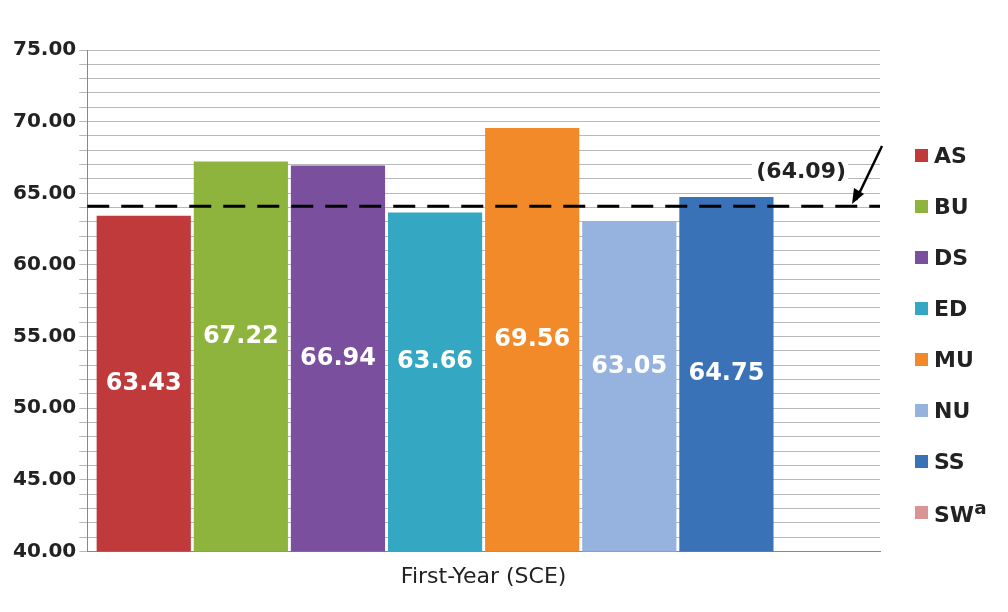 The height and width of the screenshot is (612, 1008). What do you see at coordinates (949, 461) in the screenshot?
I see `legend-label: SS` at bounding box center [949, 461].